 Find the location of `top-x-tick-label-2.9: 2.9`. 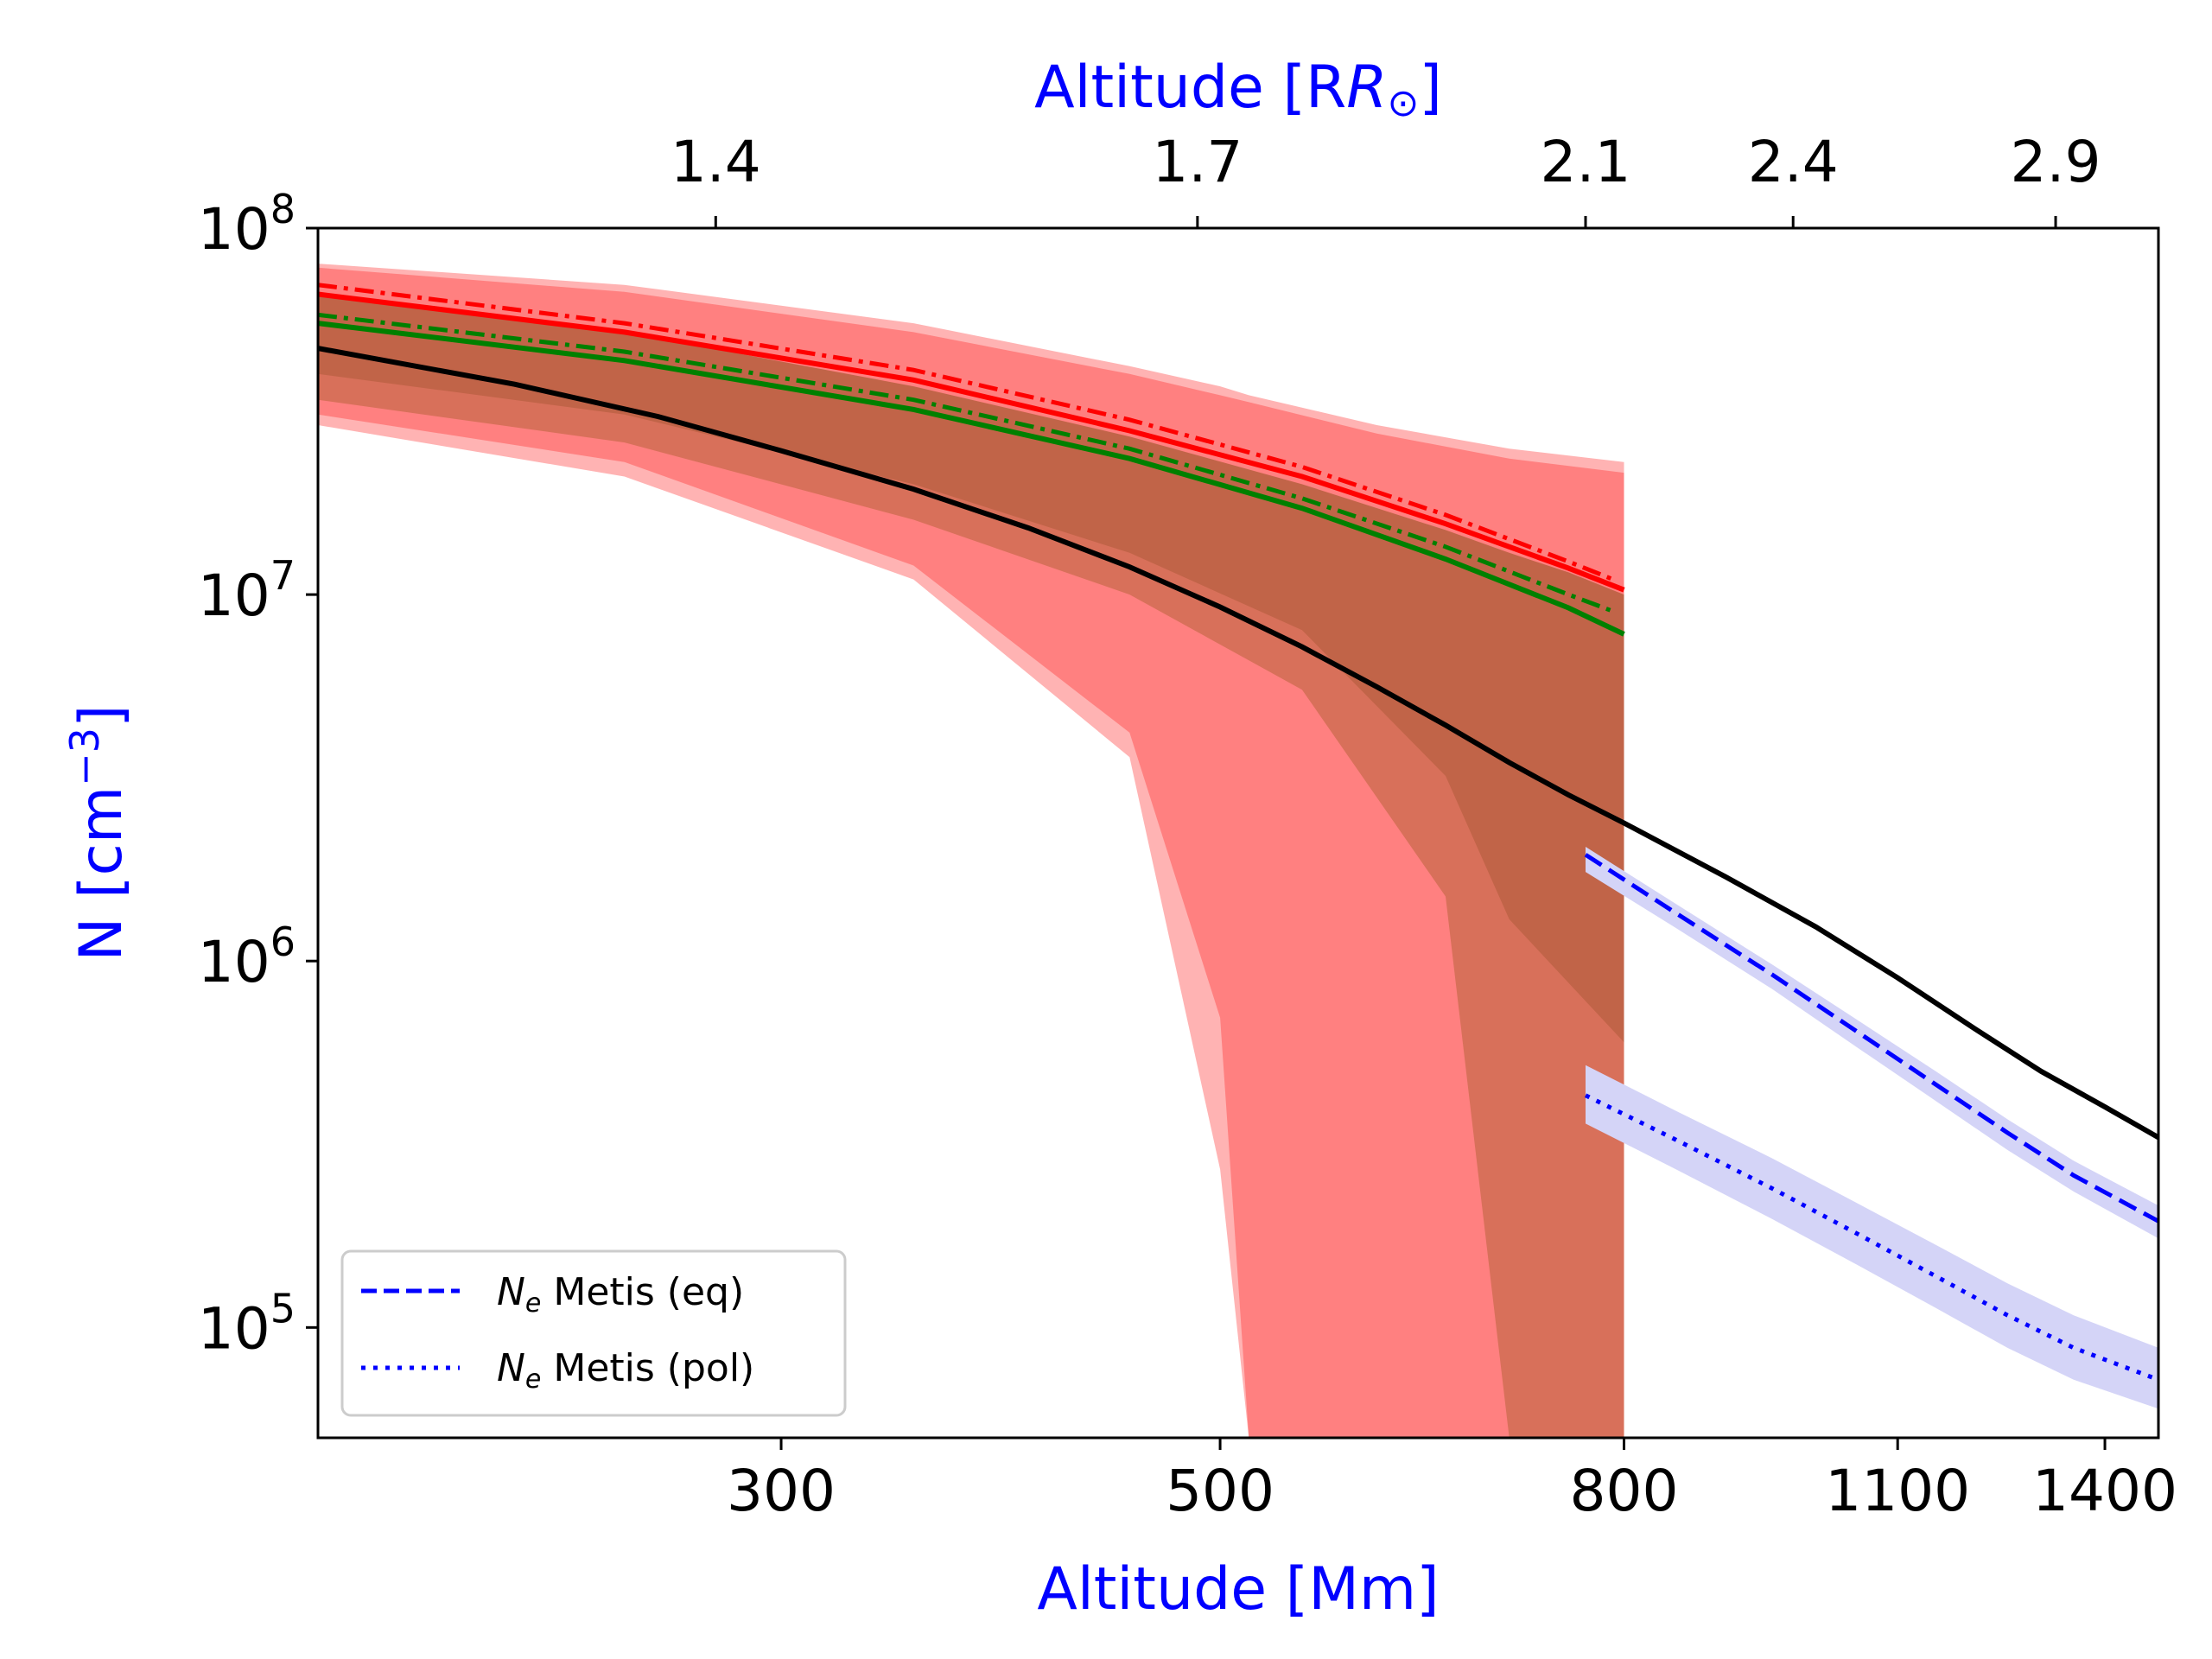

top-x-tick-label-2.9: 2.9 is located at coordinates (2056, 162).